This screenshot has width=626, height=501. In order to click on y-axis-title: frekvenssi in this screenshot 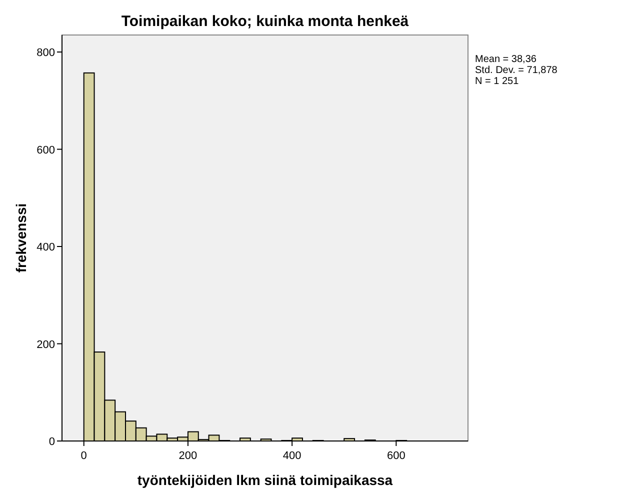, I will do `click(21, 238)`.